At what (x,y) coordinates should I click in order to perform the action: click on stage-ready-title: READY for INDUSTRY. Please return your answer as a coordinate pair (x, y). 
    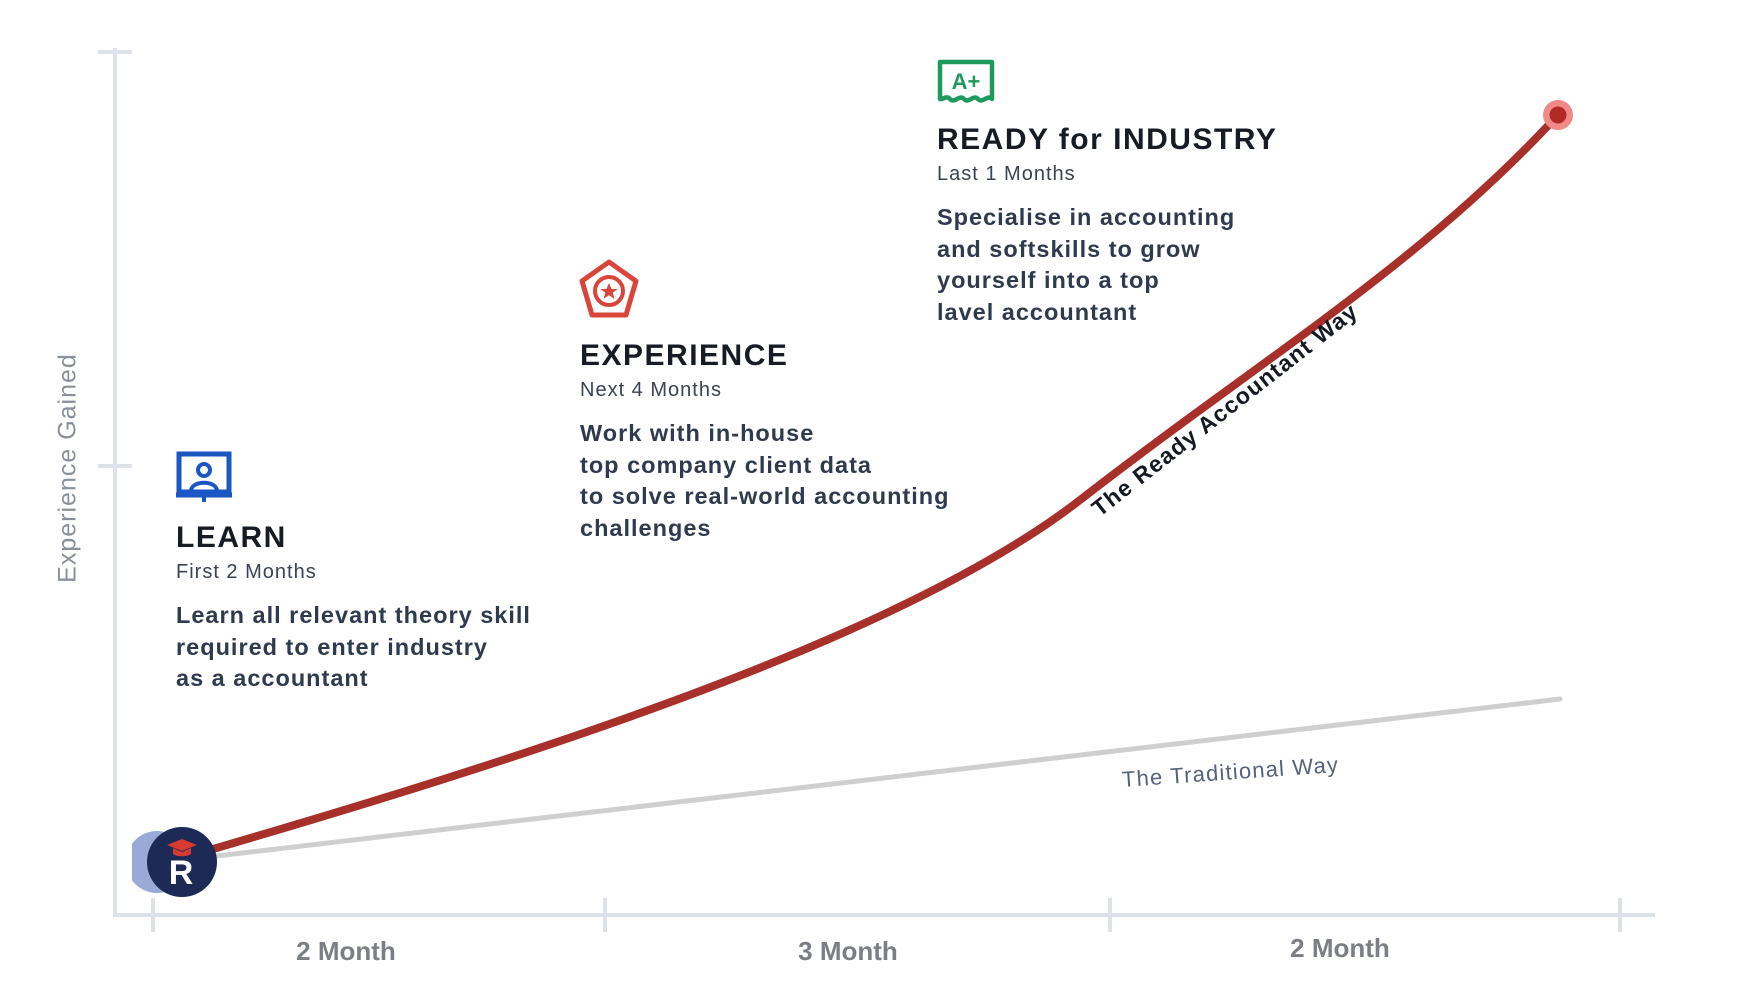
    Looking at the image, I should click on (1107, 139).